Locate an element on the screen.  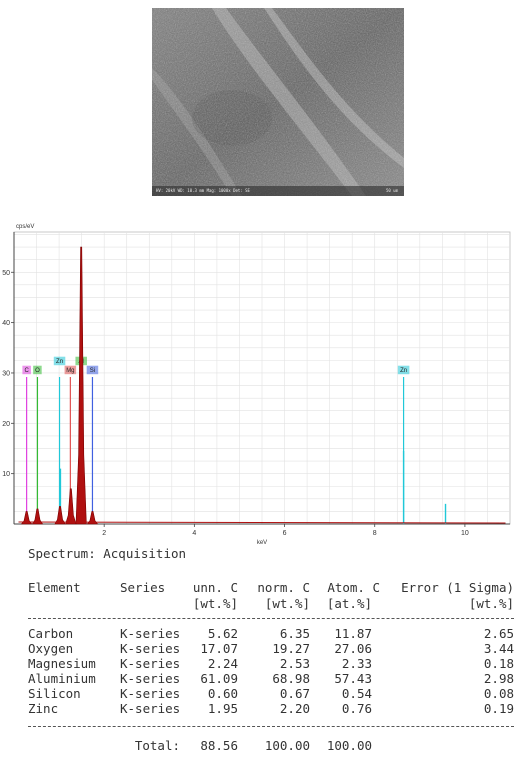
header-element: Element is located at coordinates (54, 587).